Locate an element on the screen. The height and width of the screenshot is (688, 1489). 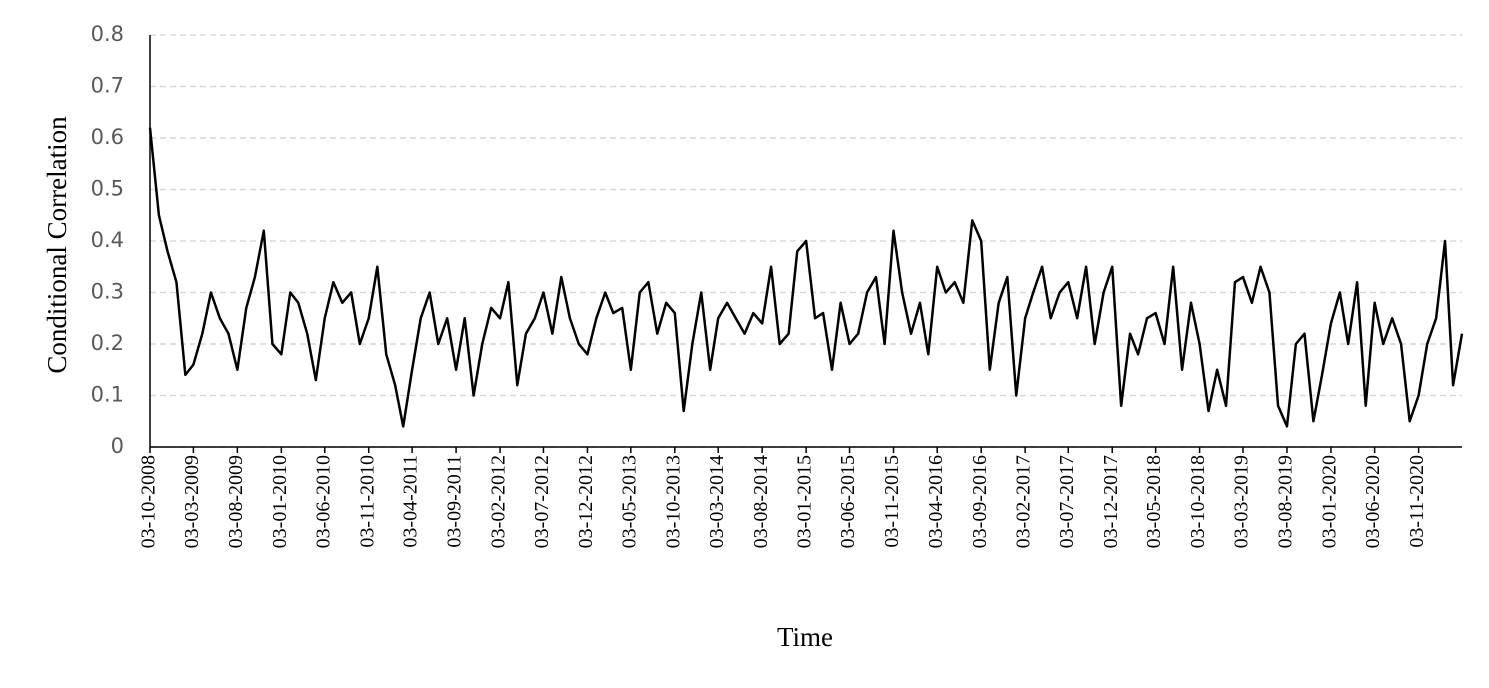
x-tick-label: 03-06-2010 is located at coordinates (323, 501).